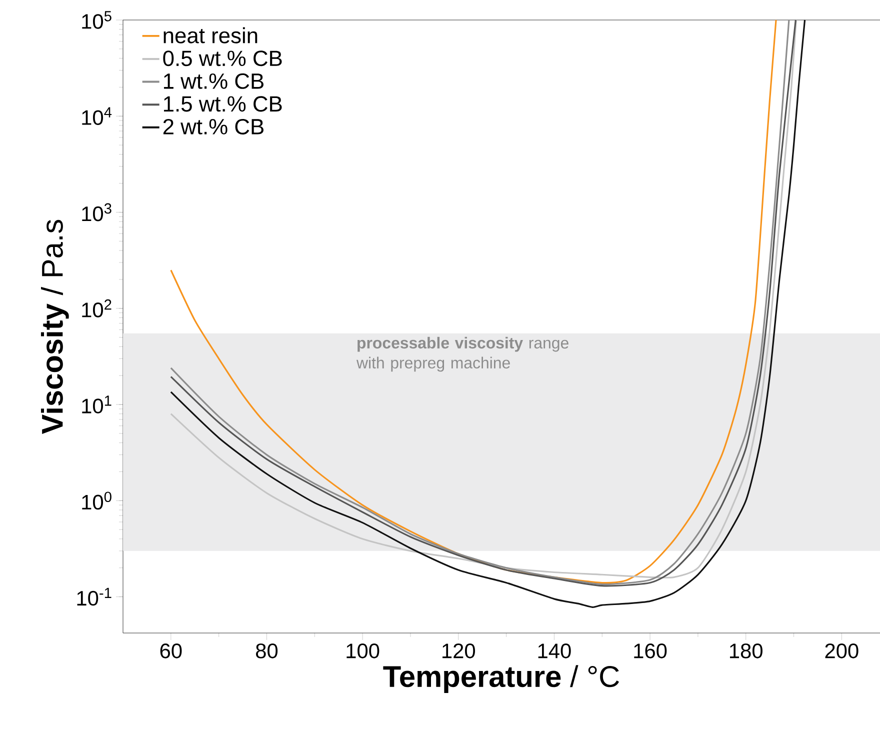 This screenshot has height=731, width=880. I want to click on legend-label: 1 wt.% CB, so click(214, 81).